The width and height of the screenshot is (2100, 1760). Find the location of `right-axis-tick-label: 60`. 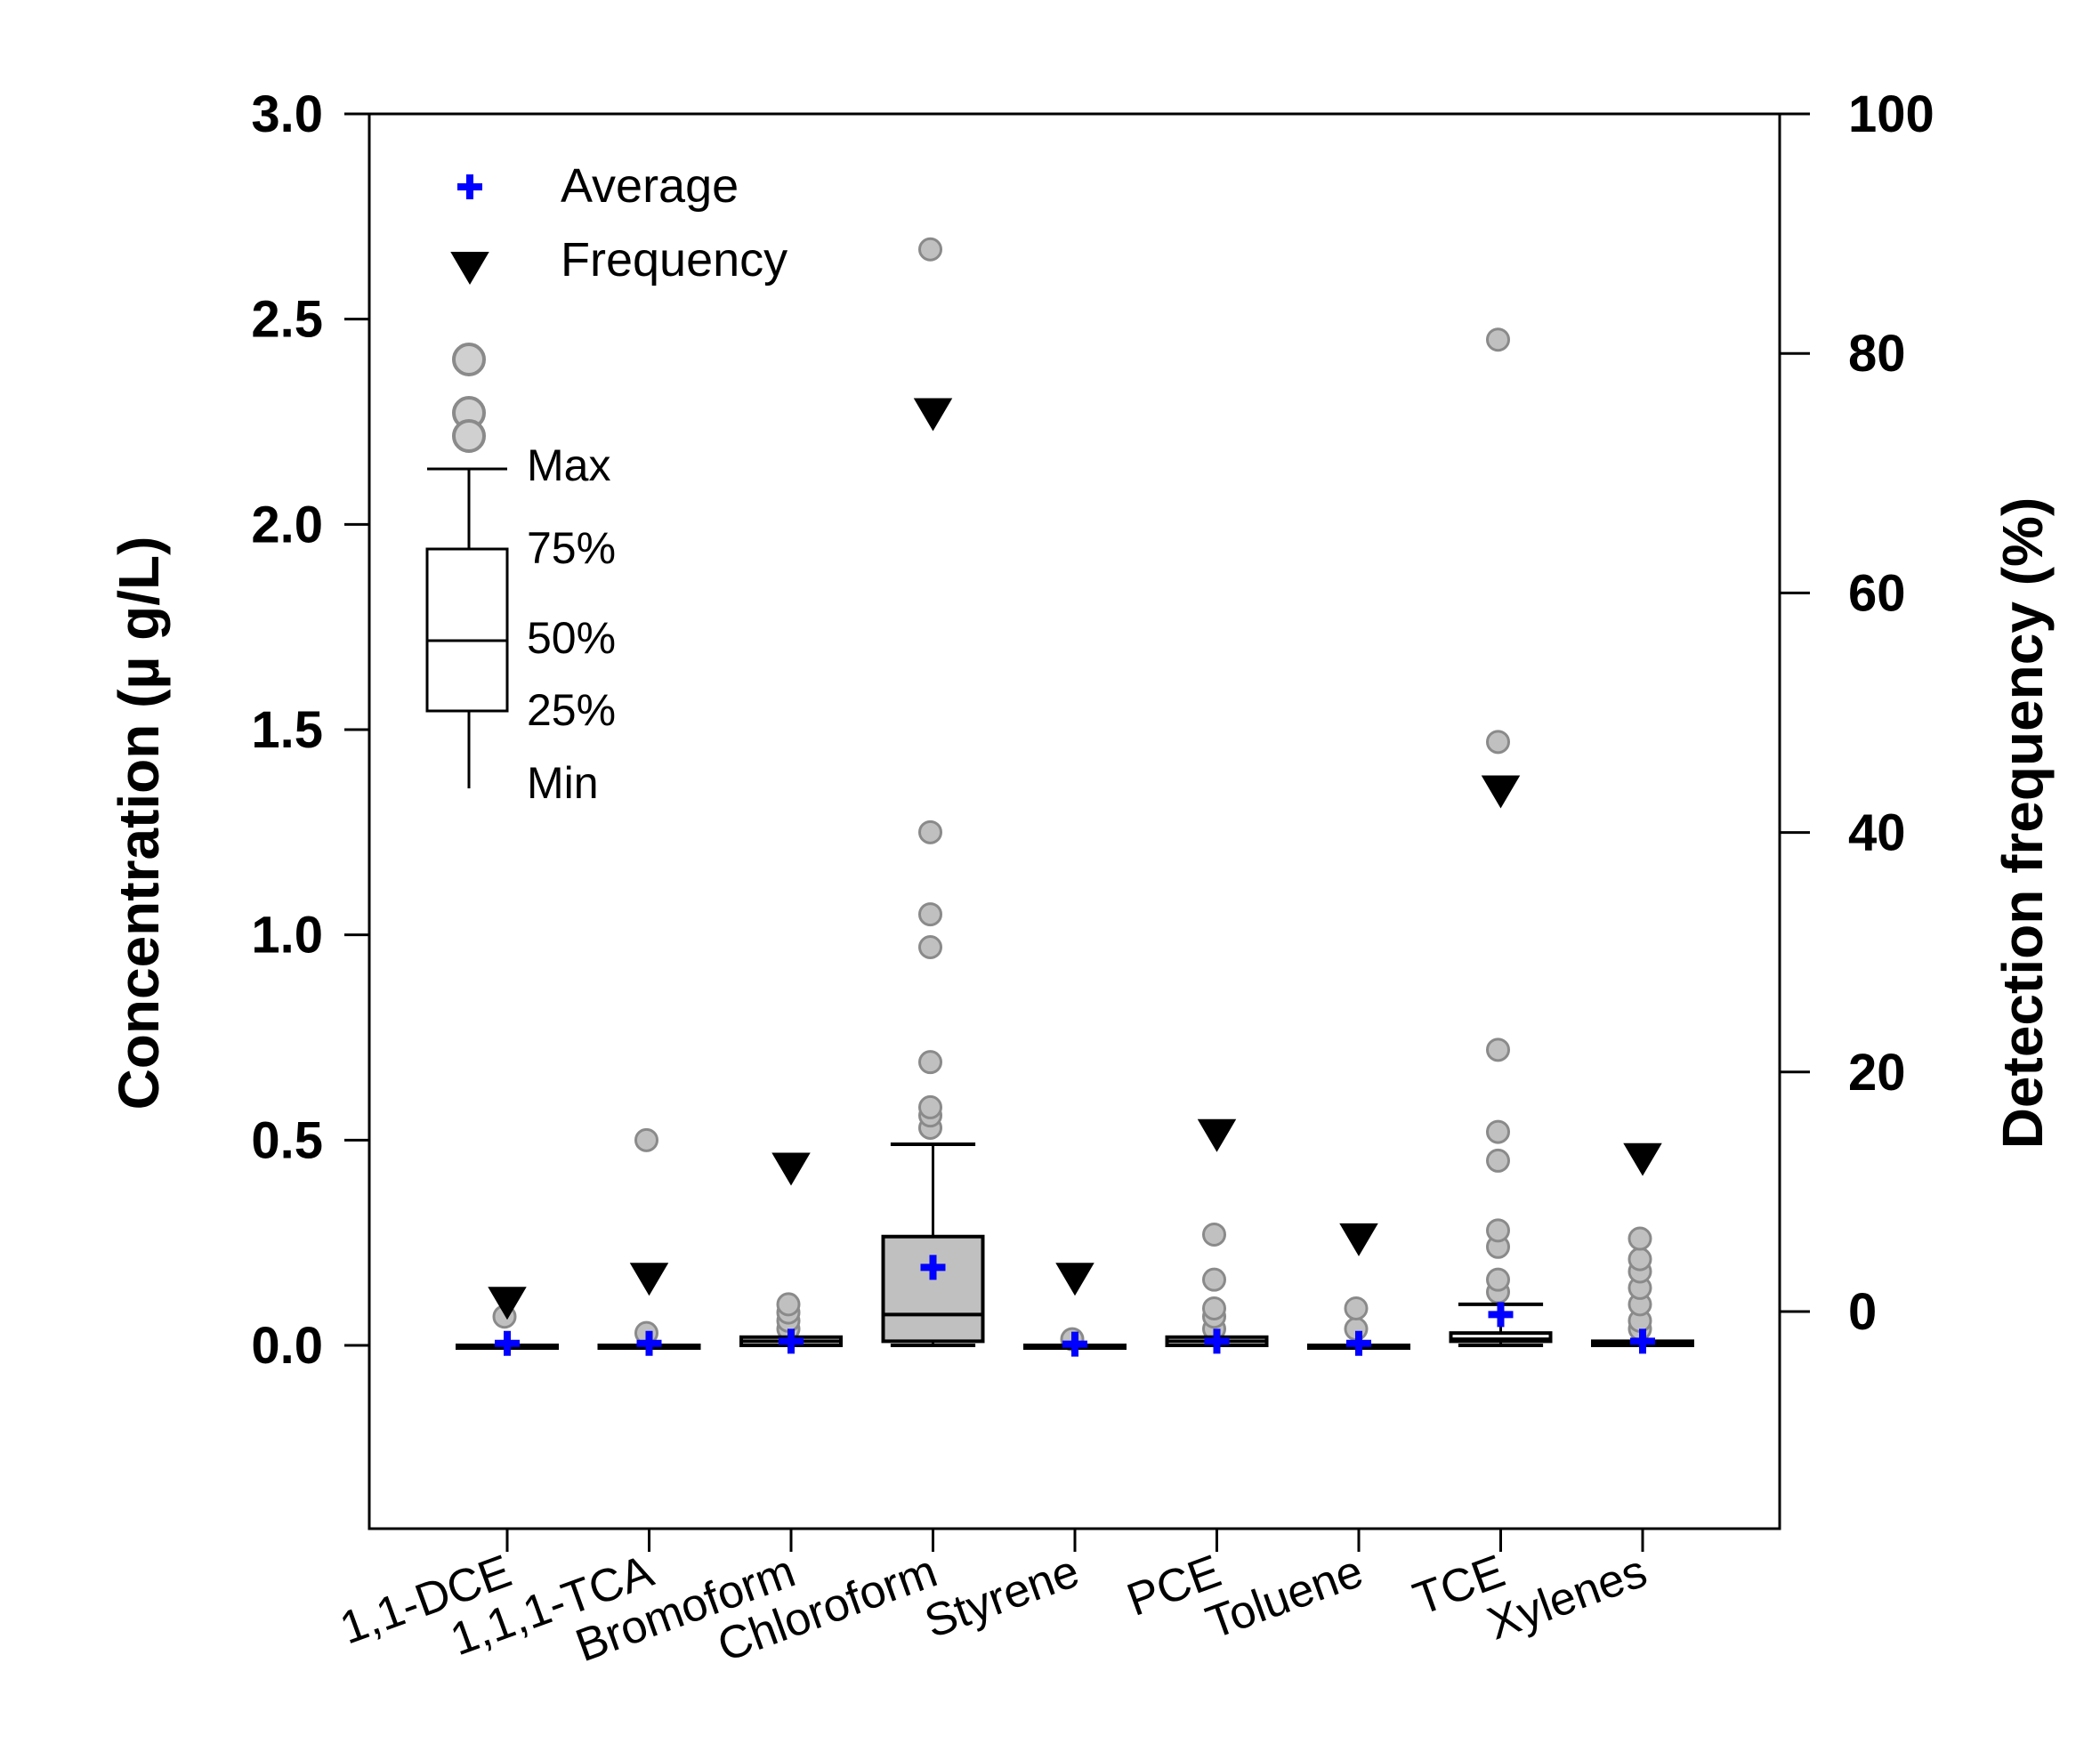

right-axis-tick-label: 60 is located at coordinates (1877, 593).